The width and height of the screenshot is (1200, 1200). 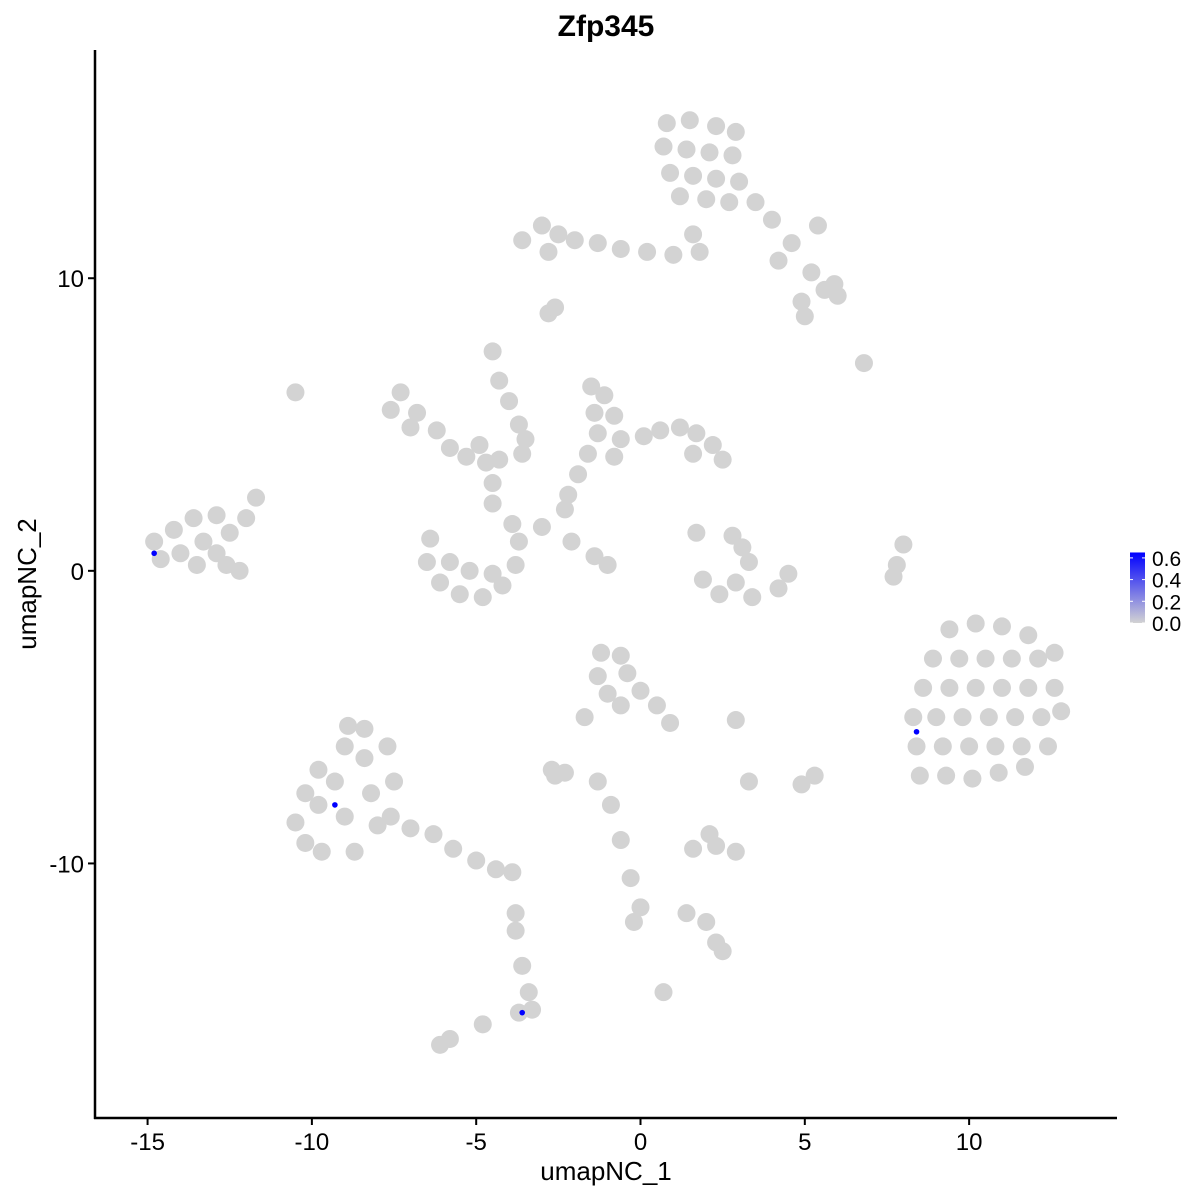 I want to click on x-tick-label: -15, so click(x=147, y=1142).